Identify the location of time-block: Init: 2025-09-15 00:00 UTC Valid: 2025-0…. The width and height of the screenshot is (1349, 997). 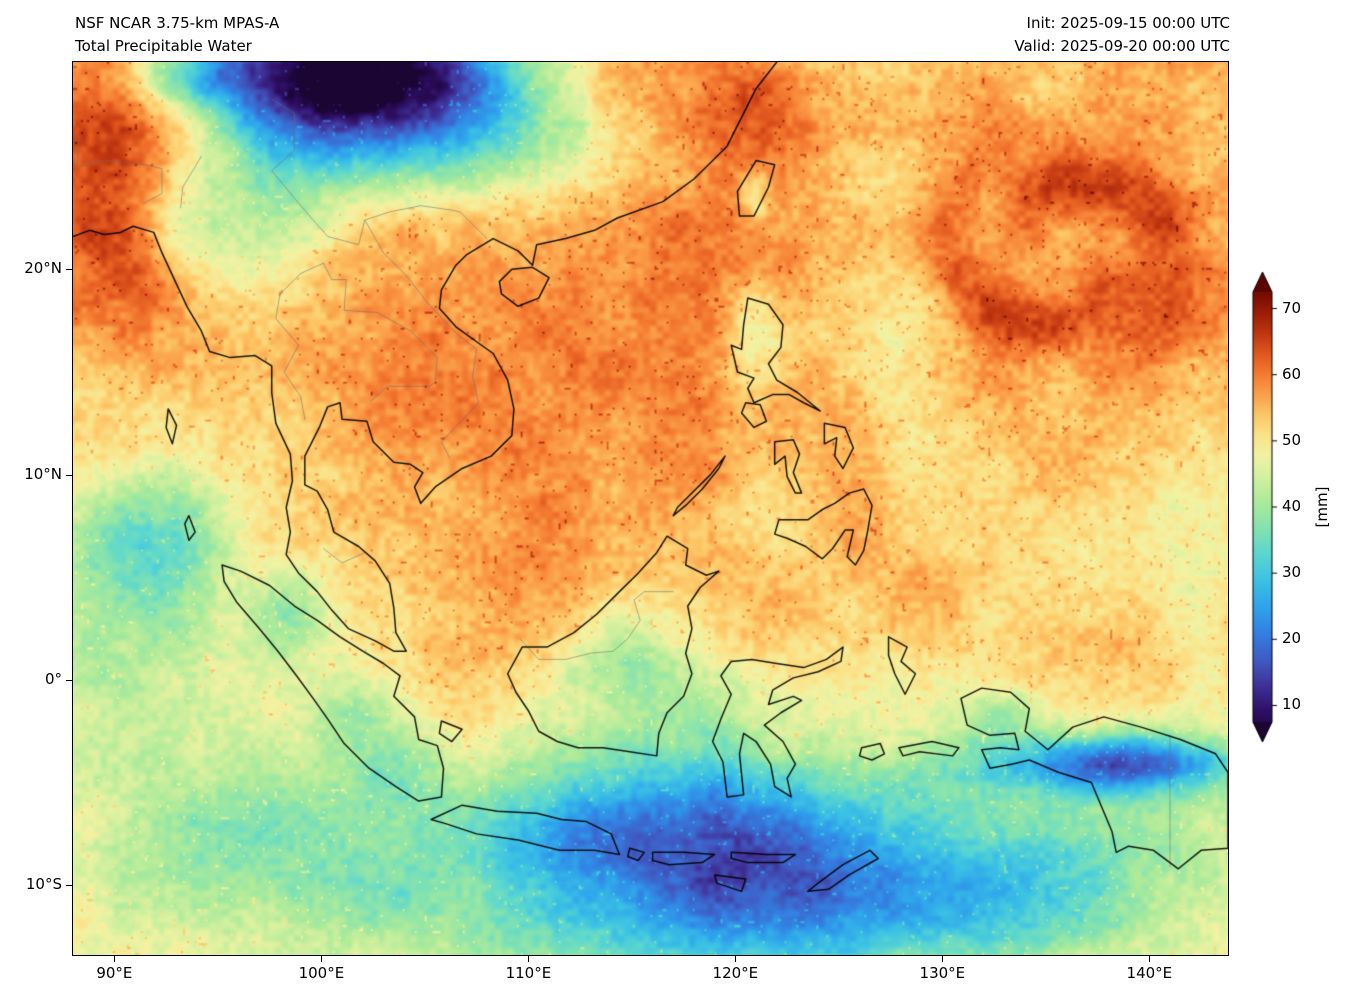
(1122, 35).